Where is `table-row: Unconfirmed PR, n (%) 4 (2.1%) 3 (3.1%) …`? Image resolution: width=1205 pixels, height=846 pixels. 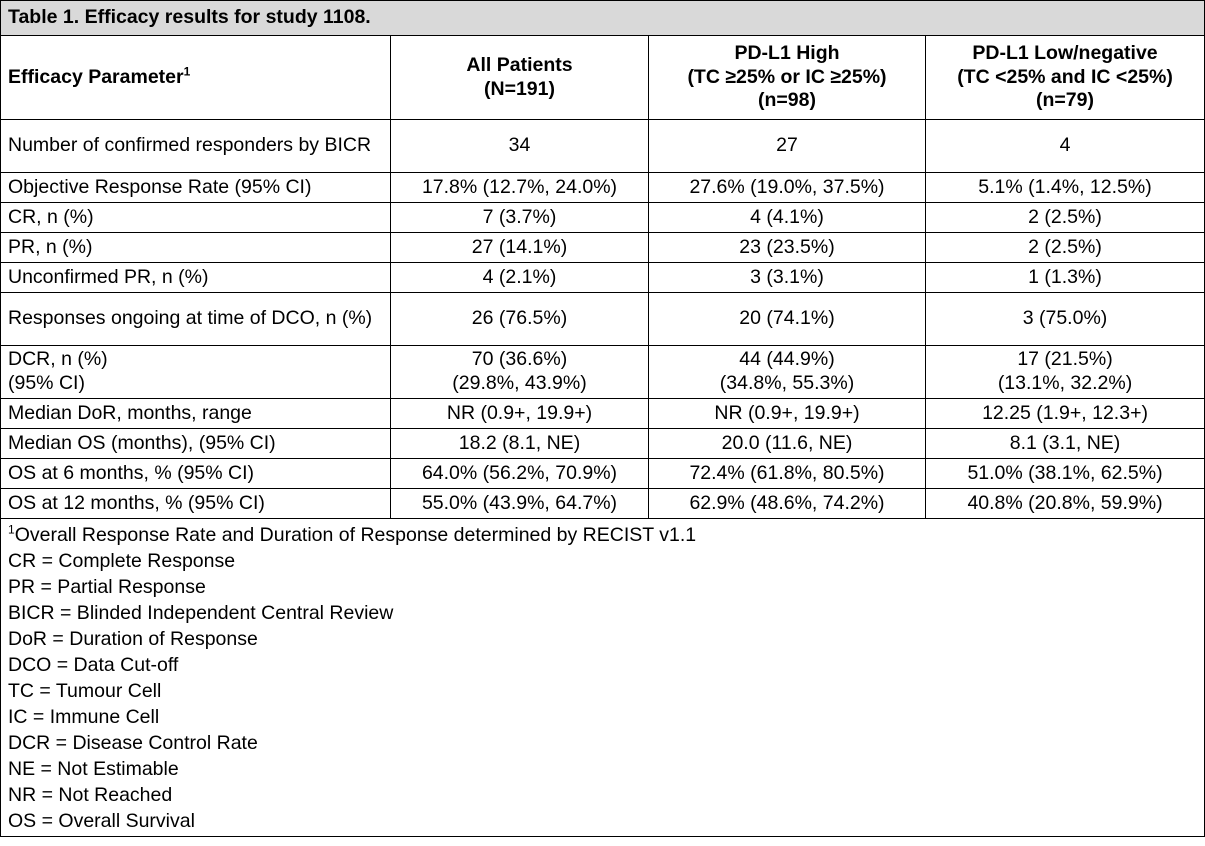
table-row: Unconfirmed PR, n (%) 4 (2.1%) 3 (3.1%) … is located at coordinates (602, 277).